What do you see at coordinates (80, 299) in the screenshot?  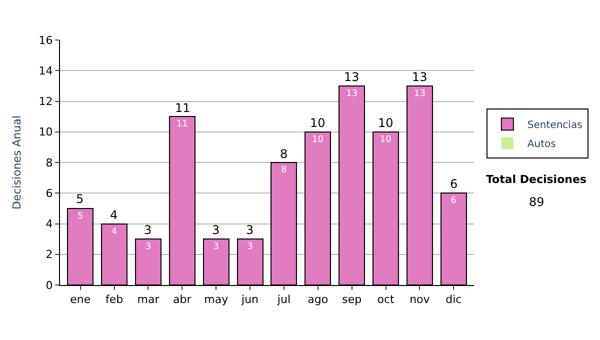 I see `x-tick-label: ene` at bounding box center [80, 299].